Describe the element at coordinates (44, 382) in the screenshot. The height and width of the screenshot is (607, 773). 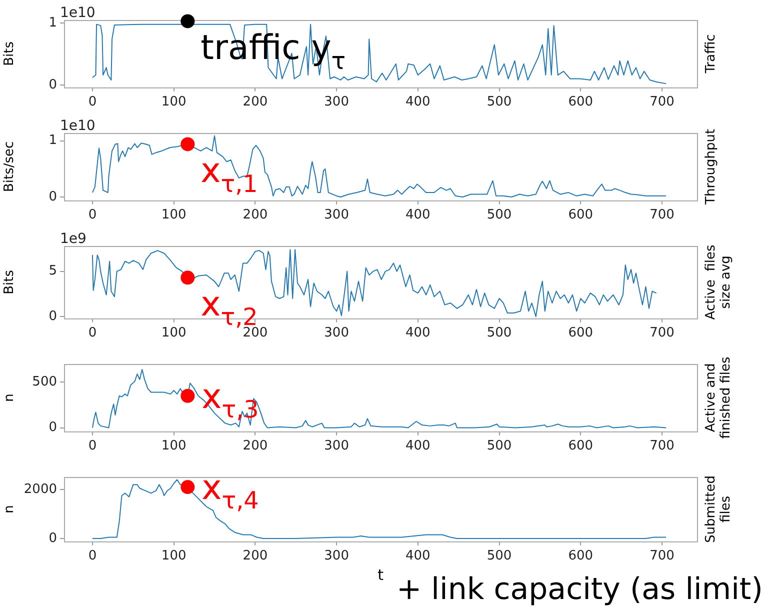
I see `y-tick-label: 500` at that location.